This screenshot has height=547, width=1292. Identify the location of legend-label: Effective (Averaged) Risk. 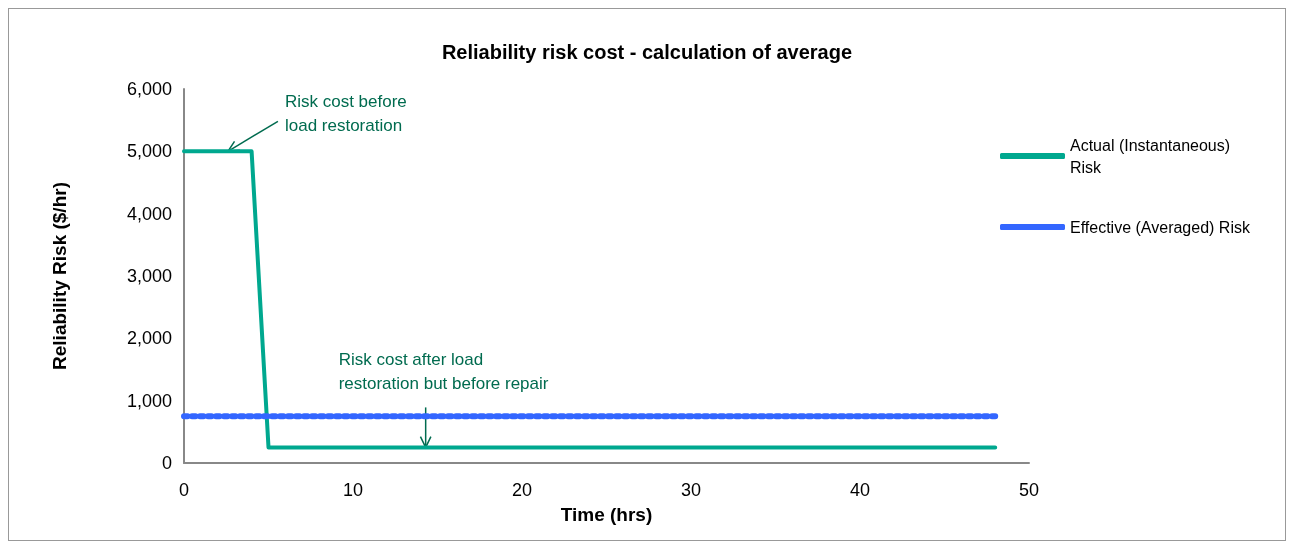
(1160, 227).